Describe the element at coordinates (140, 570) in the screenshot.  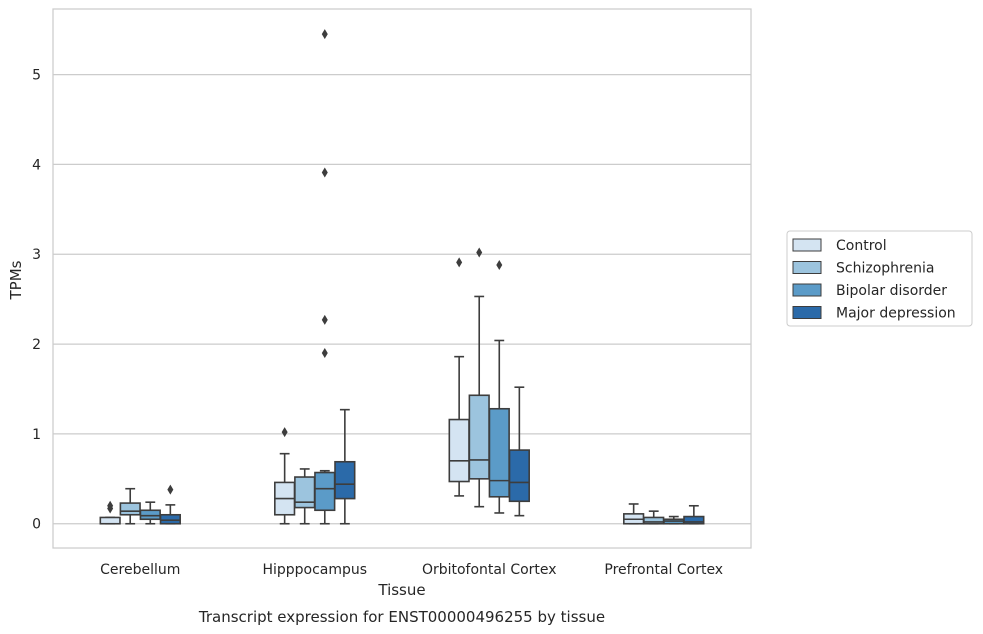
I see `x-tick-label: Cerebellum` at that location.